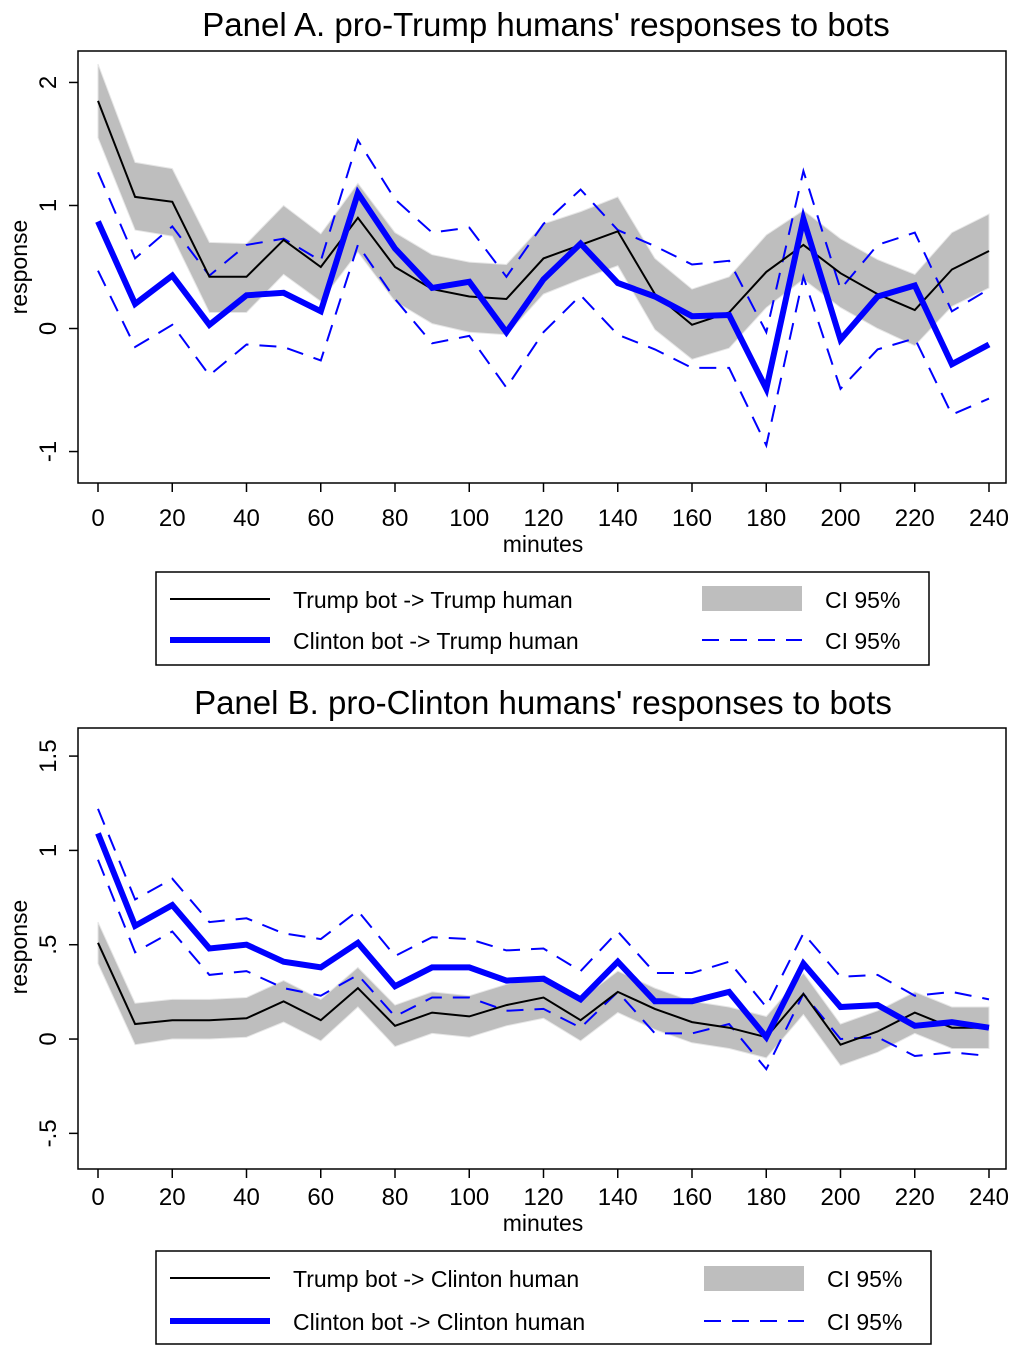 This screenshot has height=1346, width=1016. I want to click on panel-b-series-lines, so click(542, 939).